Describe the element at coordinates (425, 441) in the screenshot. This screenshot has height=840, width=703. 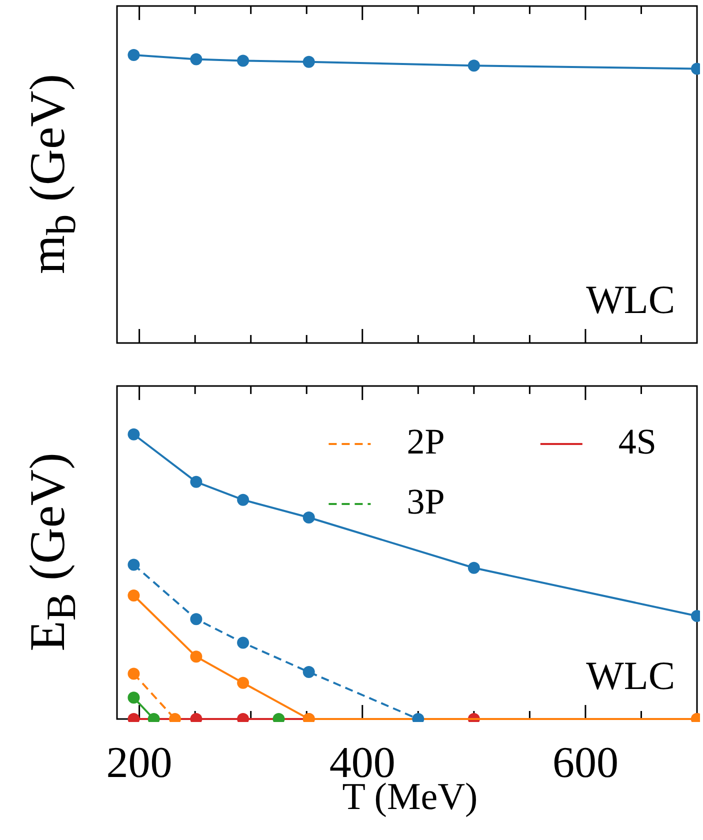
I see `legend-label: 2P` at that location.